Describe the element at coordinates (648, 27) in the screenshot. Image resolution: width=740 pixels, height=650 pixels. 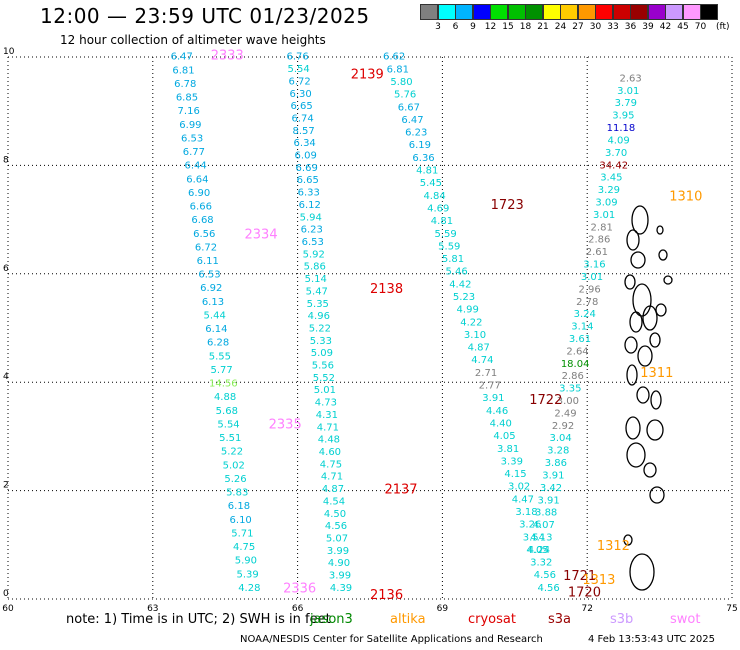
I see `legend-label: 39` at that location.